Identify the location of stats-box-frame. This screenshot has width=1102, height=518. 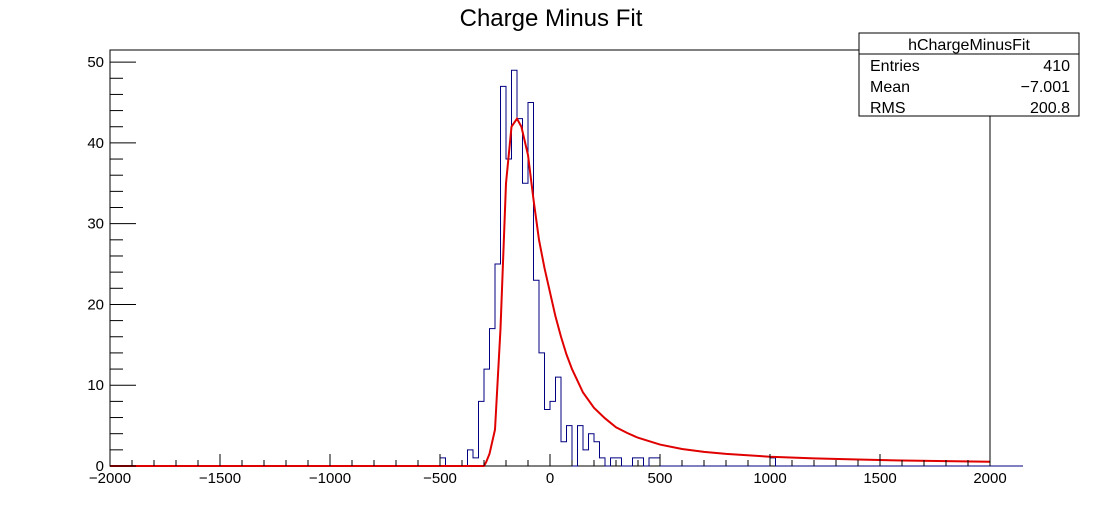
(969, 74).